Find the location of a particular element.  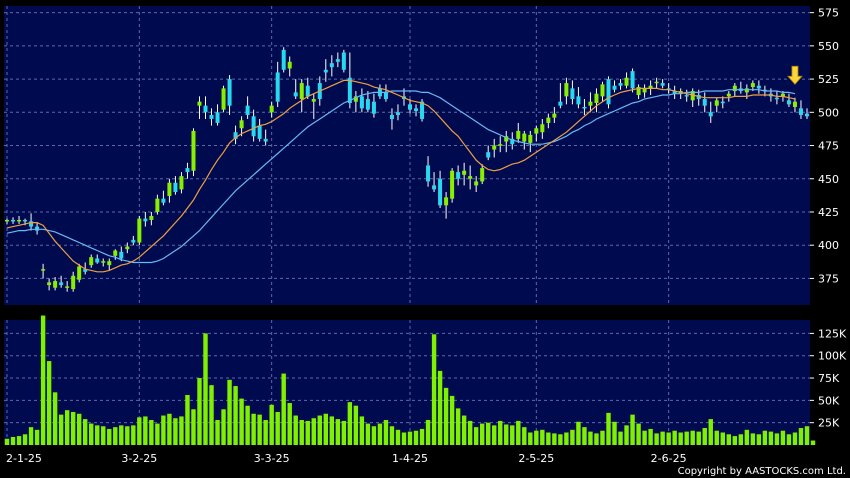

price-tick-label: 425 is located at coordinates (828, 212).